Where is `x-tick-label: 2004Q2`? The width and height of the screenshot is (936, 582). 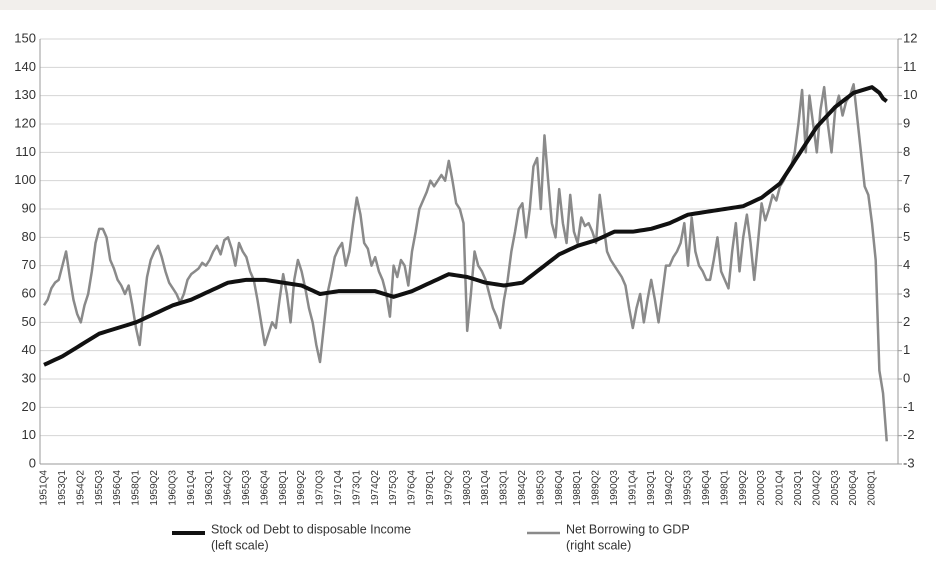 x-tick-label: 2004Q2 is located at coordinates (816, 488).